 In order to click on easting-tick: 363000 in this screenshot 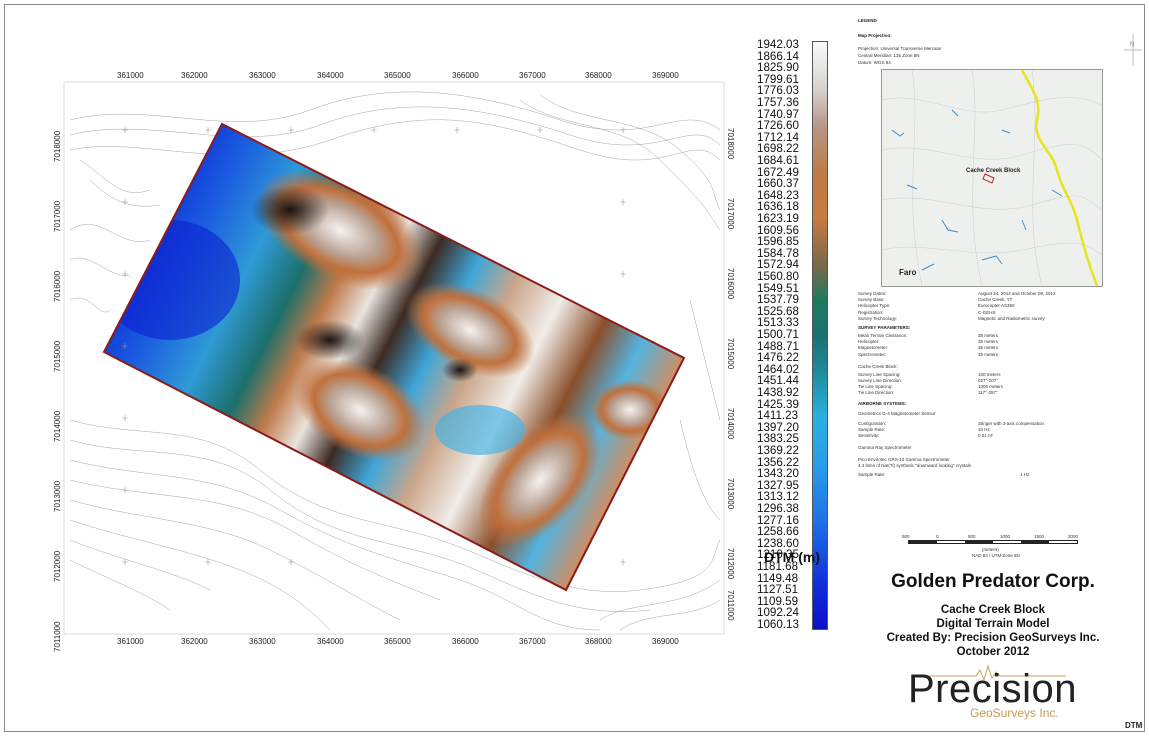, I will do `click(262, 641)`.